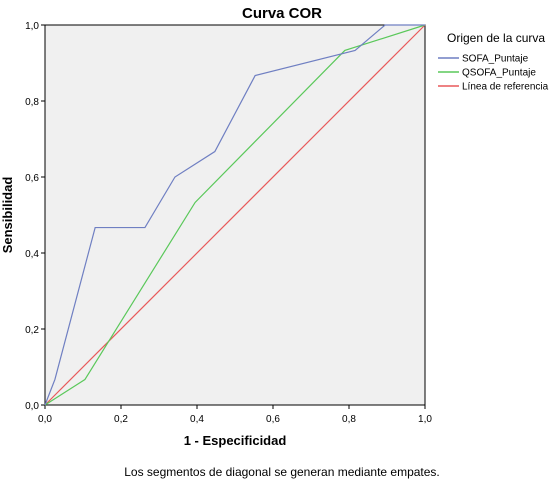 The height and width of the screenshot is (489, 555). Describe the element at coordinates (32, 26) in the screenshot. I see `y-tick-label: 1,0` at that location.